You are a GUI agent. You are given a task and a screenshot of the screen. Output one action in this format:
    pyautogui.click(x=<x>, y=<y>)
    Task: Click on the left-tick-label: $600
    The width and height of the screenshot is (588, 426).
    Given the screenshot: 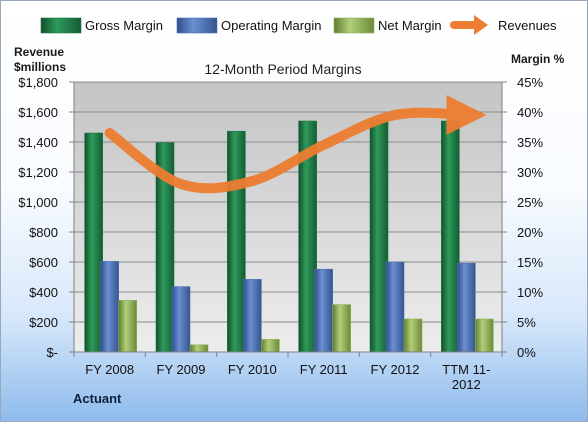 What is the action you would take?
    pyautogui.click(x=43, y=262)
    